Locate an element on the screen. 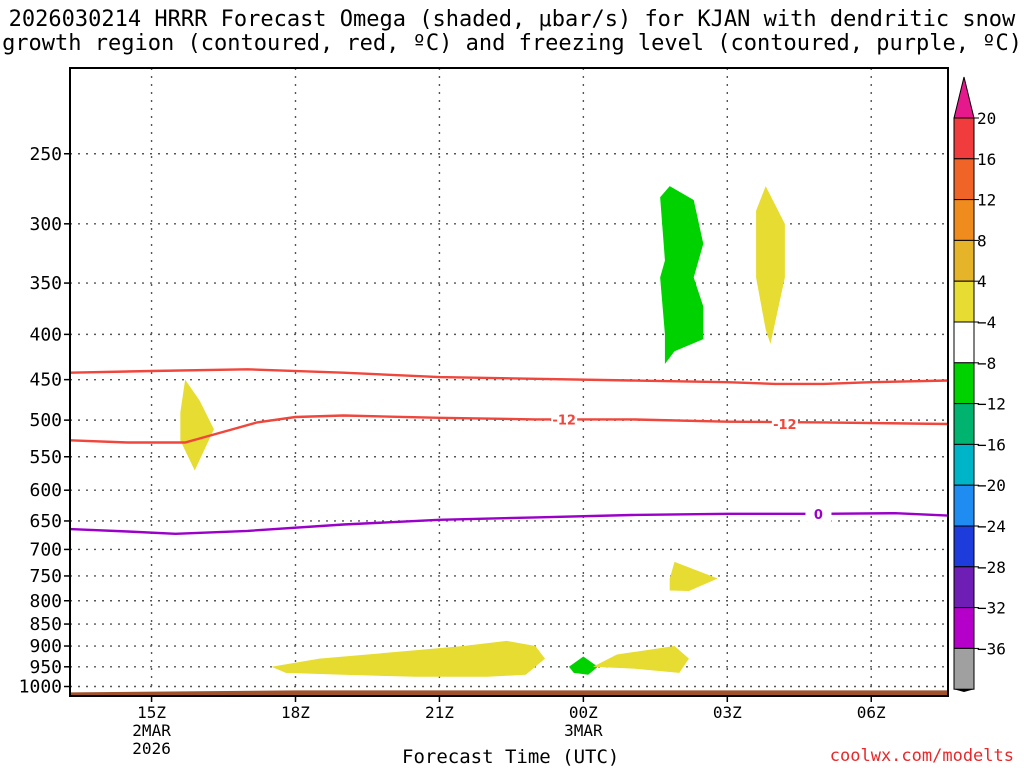 The height and width of the screenshot is (768, 1024). pressure-tick-label: 950 is located at coordinates (45, 667).